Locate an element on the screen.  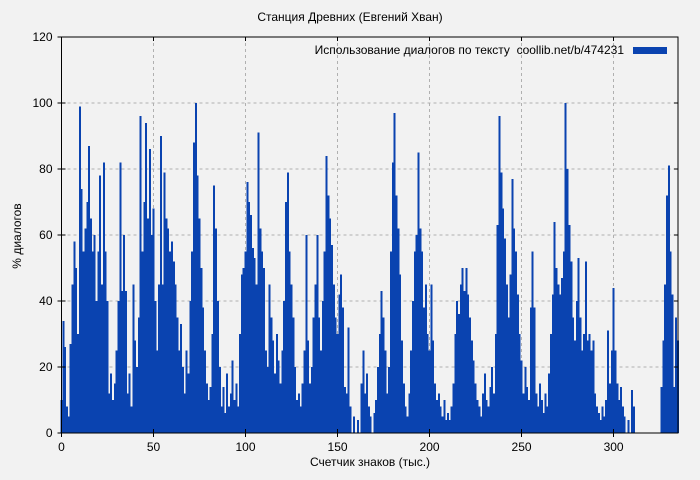
x-tick-label: 50 is located at coordinates (154, 447).